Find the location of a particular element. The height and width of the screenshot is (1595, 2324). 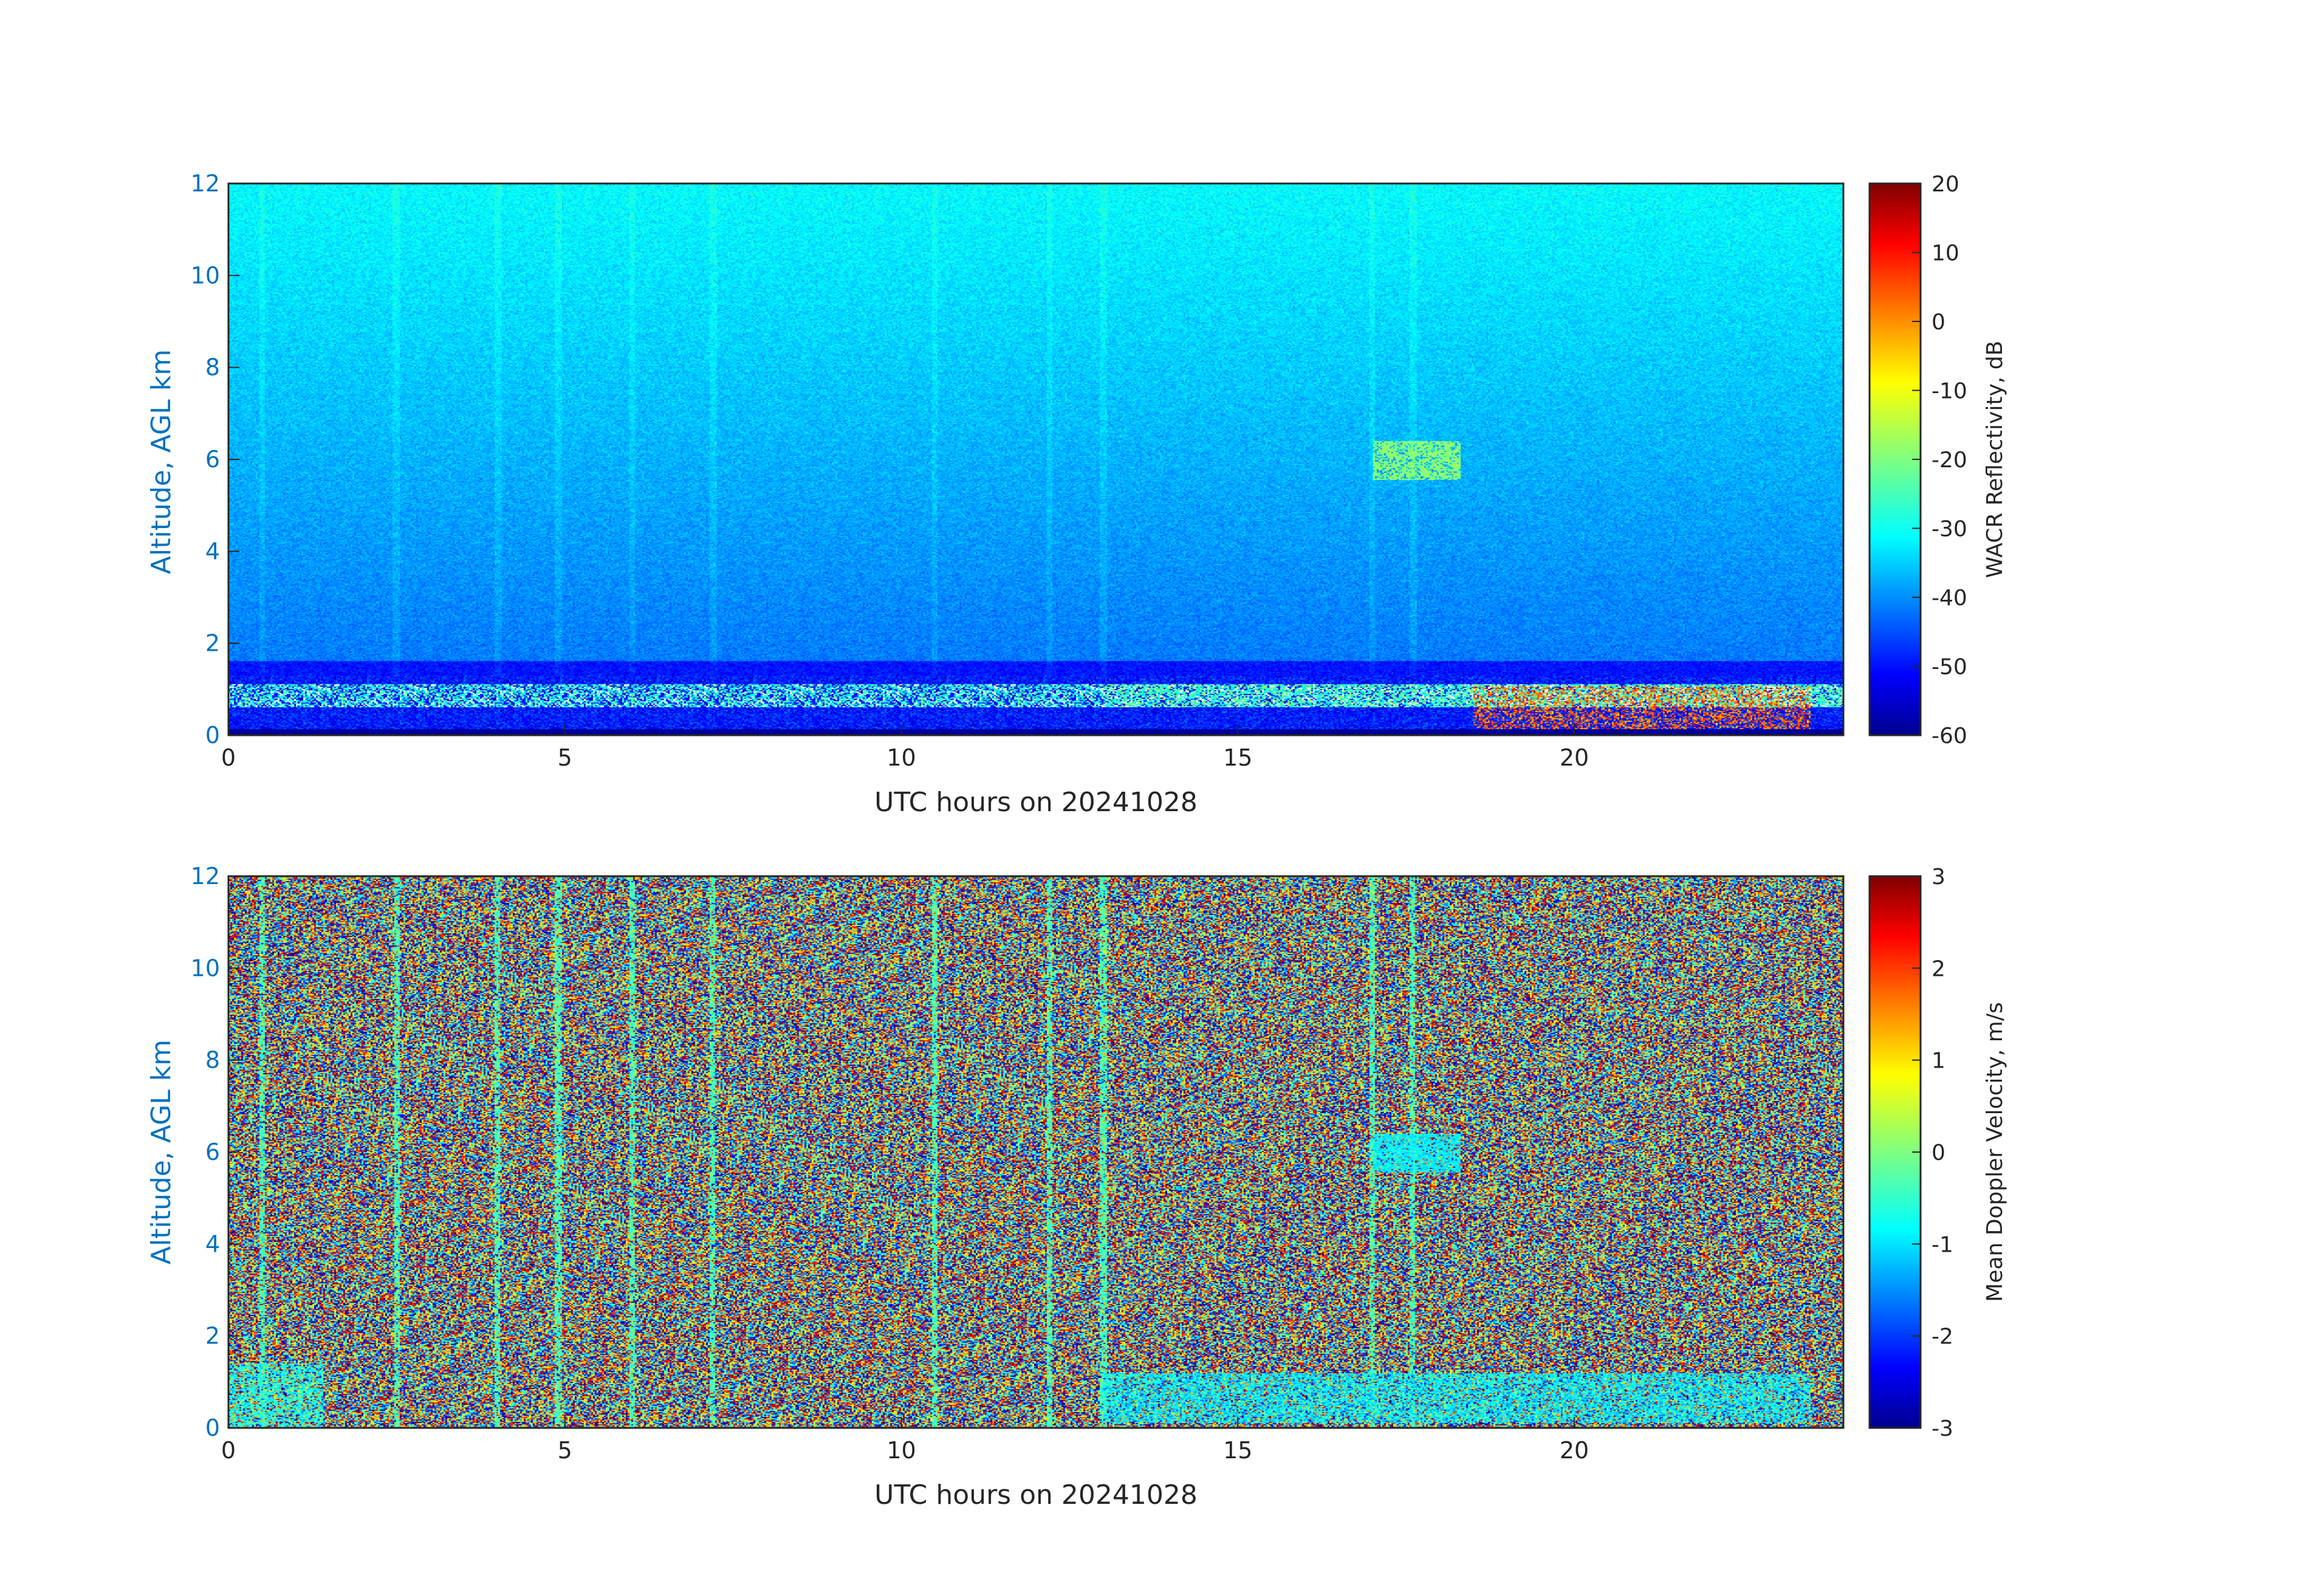

colorbar-tick-label: -1 is located at coordinates (1943, 1245).